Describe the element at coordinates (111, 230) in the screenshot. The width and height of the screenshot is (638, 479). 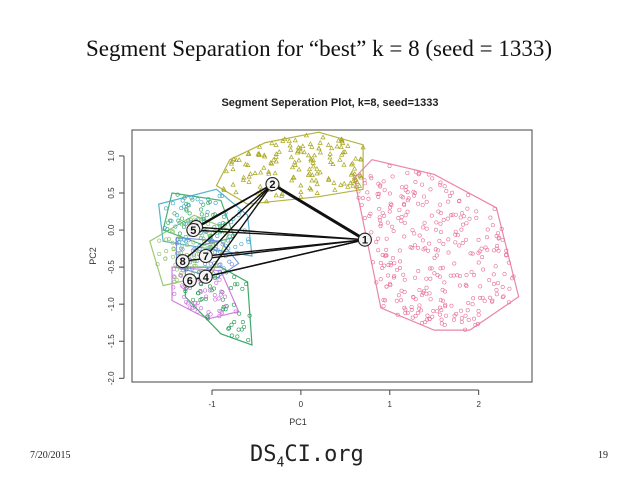
I see `y-tick-label: 0.0` at that location.